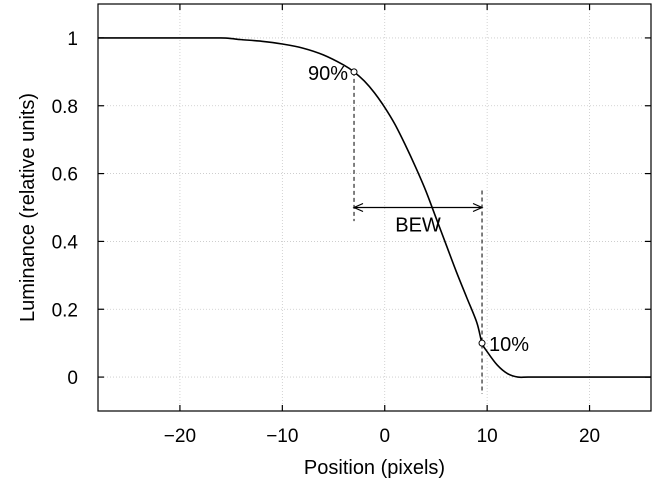  What do you see at coordinates (478, 207) in the screenshot?
I see `bew-arrowhead-right` at bounding box center [478, 207].